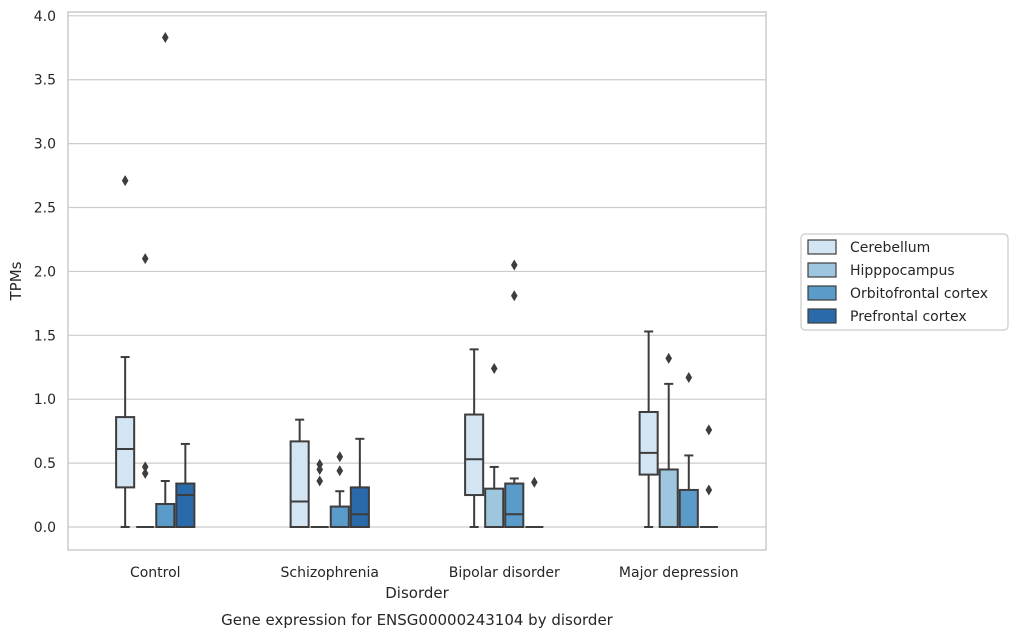  I want to click on y-tick-label: 1.0, so click(45, 400).